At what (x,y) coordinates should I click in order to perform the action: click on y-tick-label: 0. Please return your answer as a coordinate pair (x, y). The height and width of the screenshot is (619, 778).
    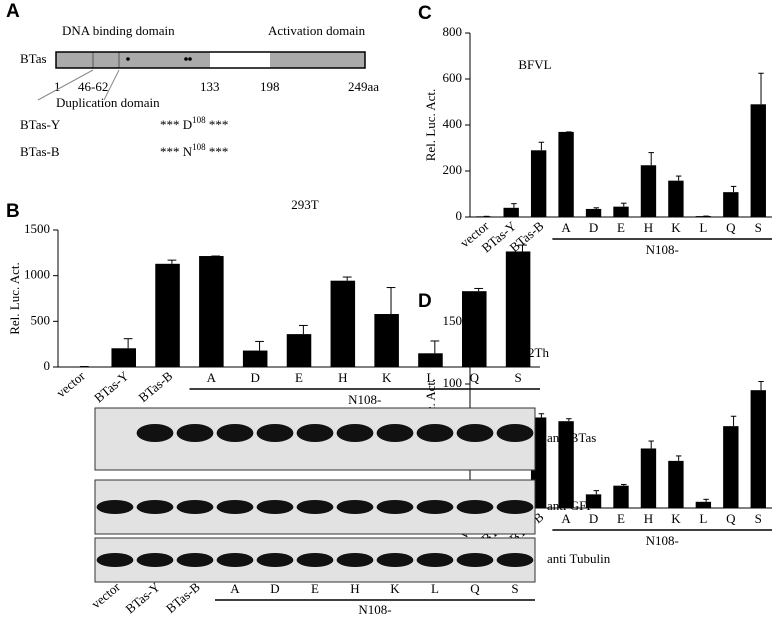
    Looking at the image, I should click on (47, 365).